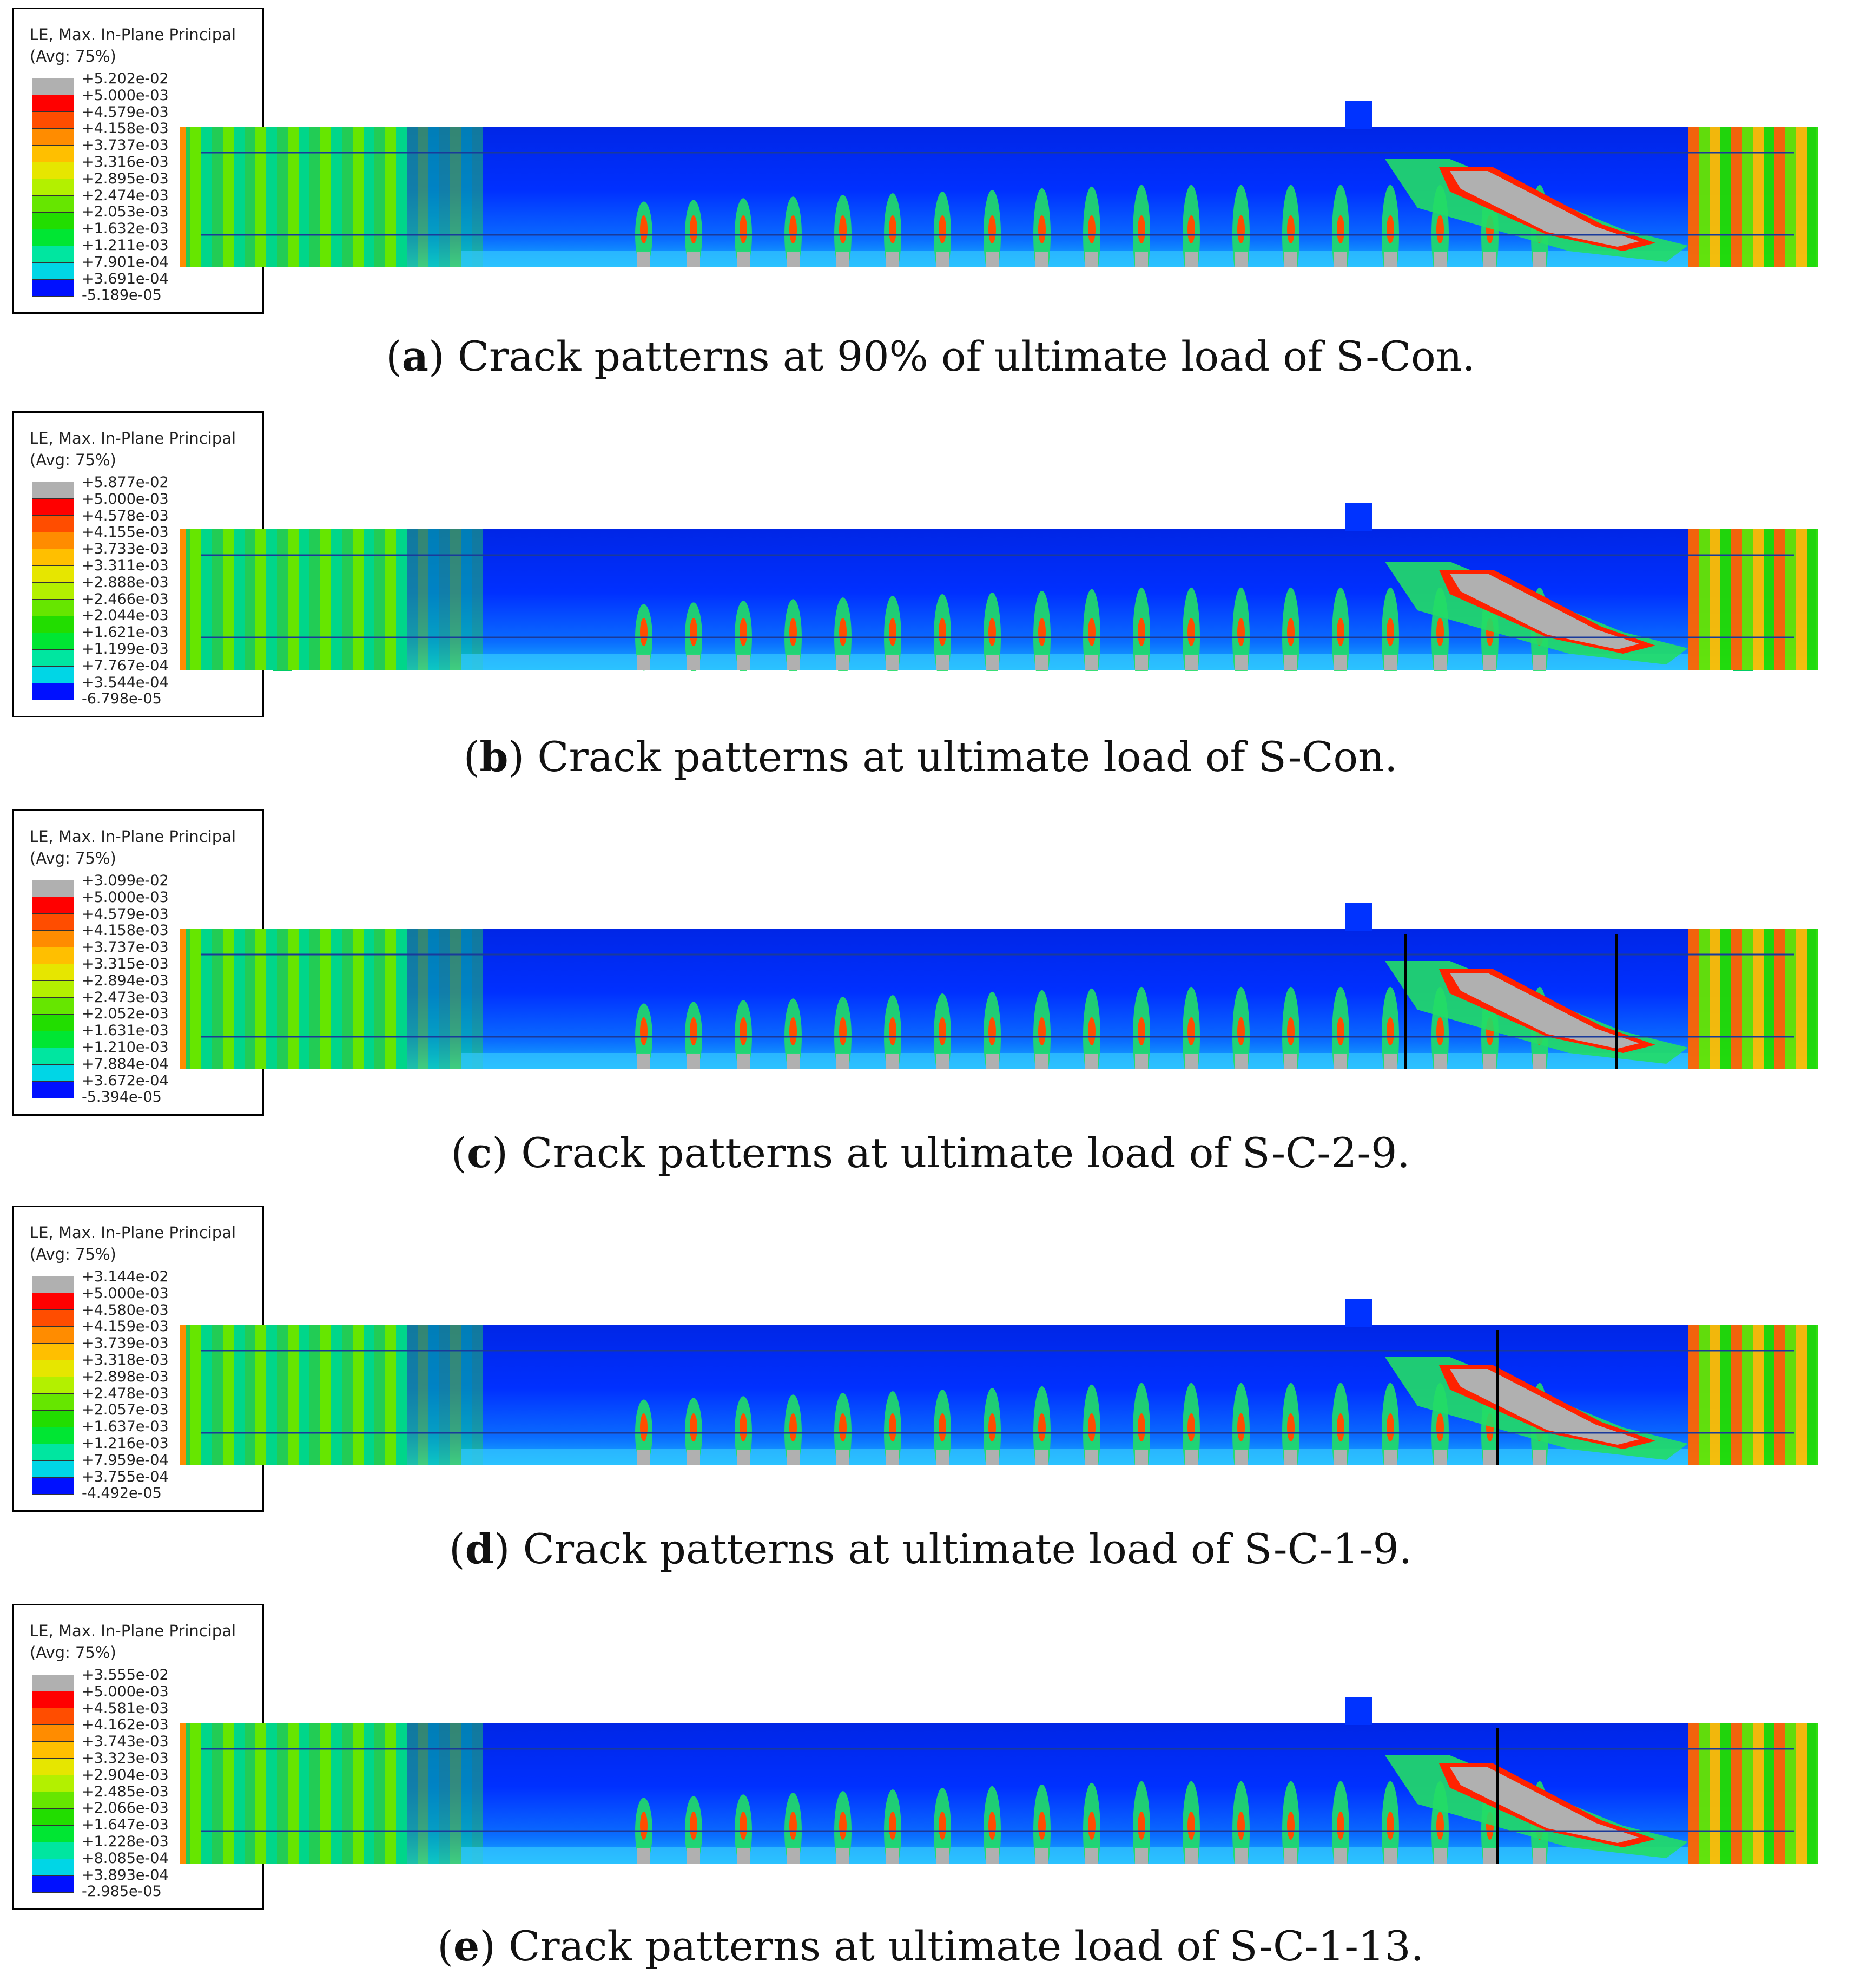 Image resolution: width=1861 pixels, height=1988 pixels. Describe the element at coordinates (126, 1675) in the screenshot. I see `legend-value: +3.555e-02` at that location.